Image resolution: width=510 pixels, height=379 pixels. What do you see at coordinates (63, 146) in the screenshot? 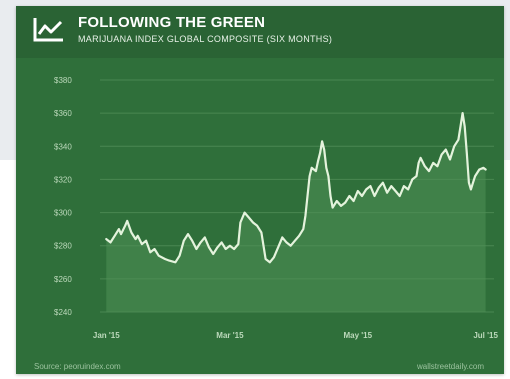
I see `y-tick-label: $340` at bounding box center [63, 146].